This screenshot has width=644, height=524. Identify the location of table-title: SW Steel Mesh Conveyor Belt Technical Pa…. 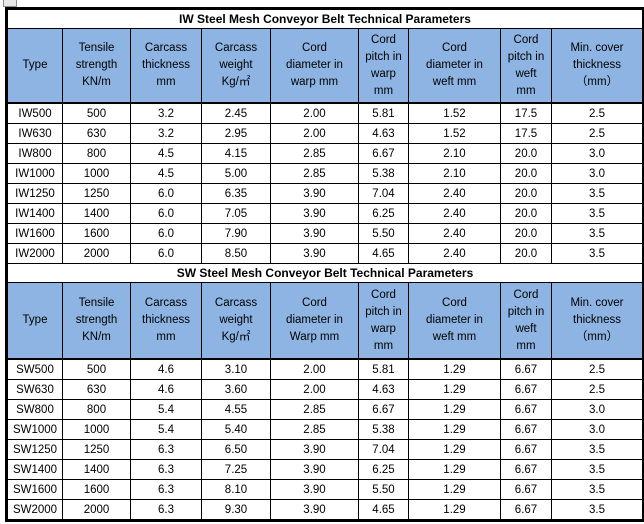
(325, 273).